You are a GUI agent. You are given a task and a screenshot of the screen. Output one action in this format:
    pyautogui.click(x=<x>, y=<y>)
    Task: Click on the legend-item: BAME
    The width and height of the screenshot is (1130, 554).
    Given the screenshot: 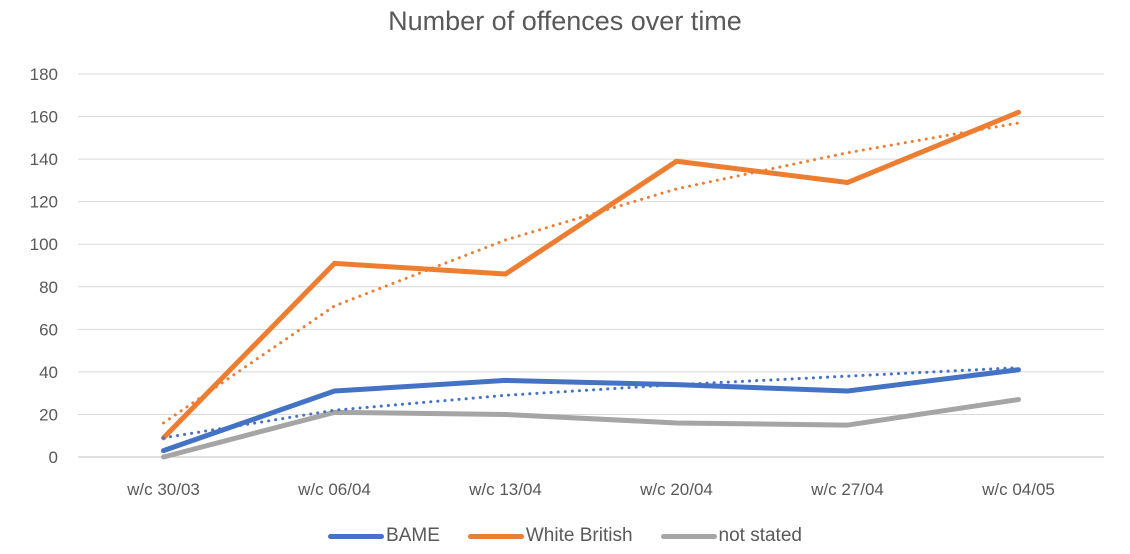 What is the action you would take?
    pyautogui.click(x=384, y=536)
    